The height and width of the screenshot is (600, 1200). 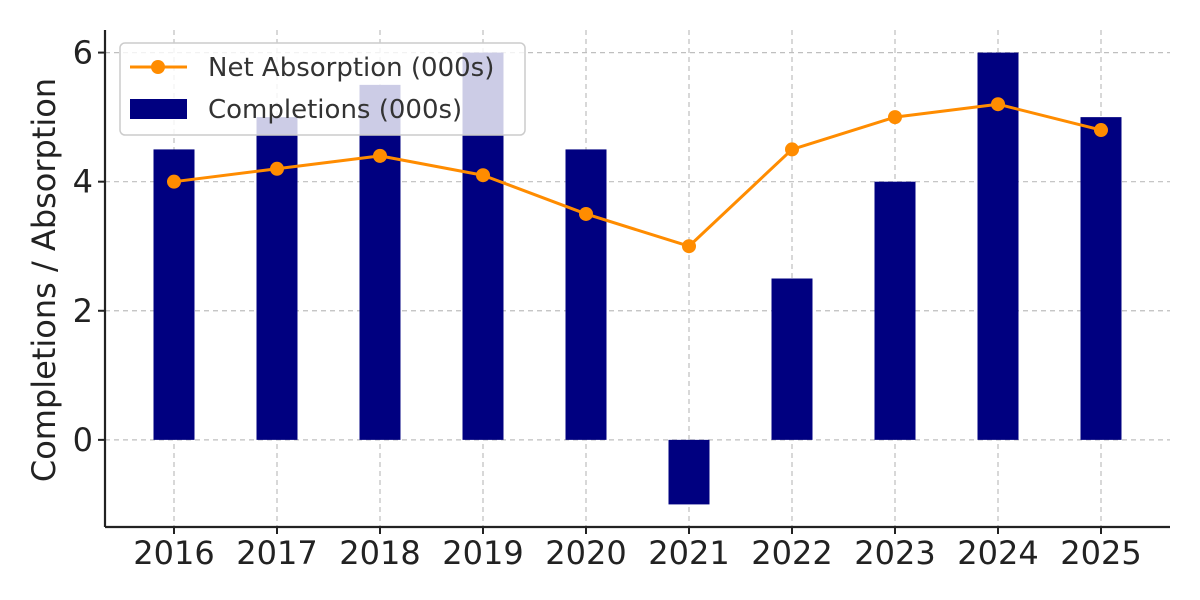 I want to click on x-tick-label: 2025, so click(x=1100, y=553).